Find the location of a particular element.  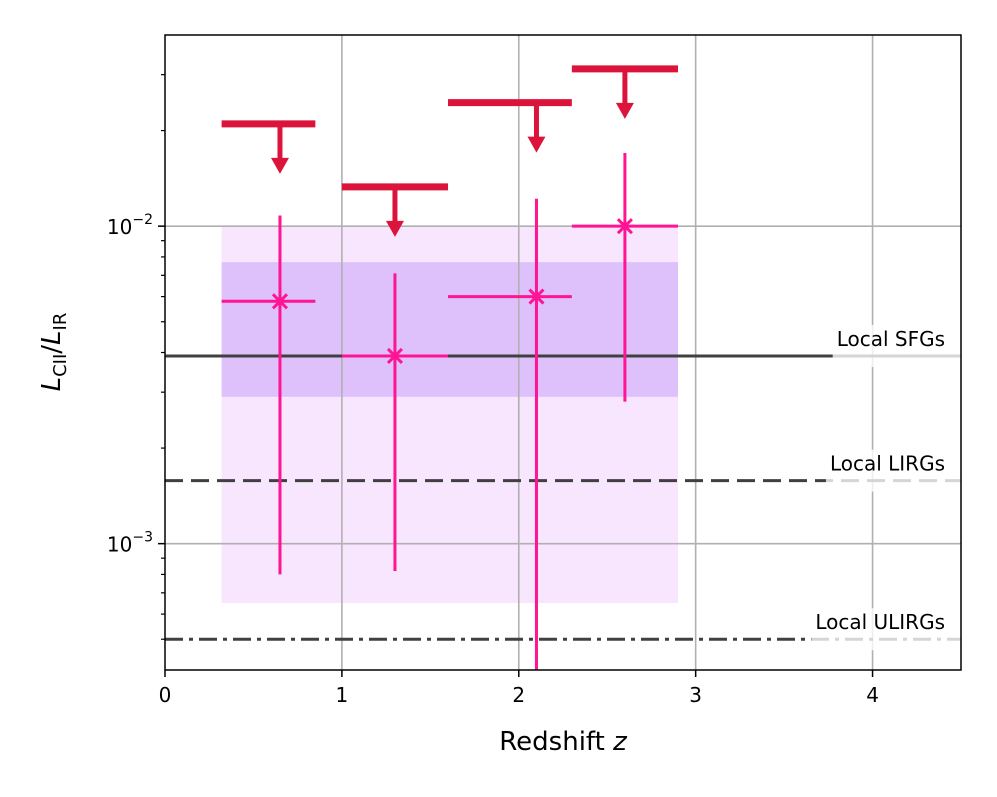

y-axis-title-l1: L is located at coordinates (52, 384).